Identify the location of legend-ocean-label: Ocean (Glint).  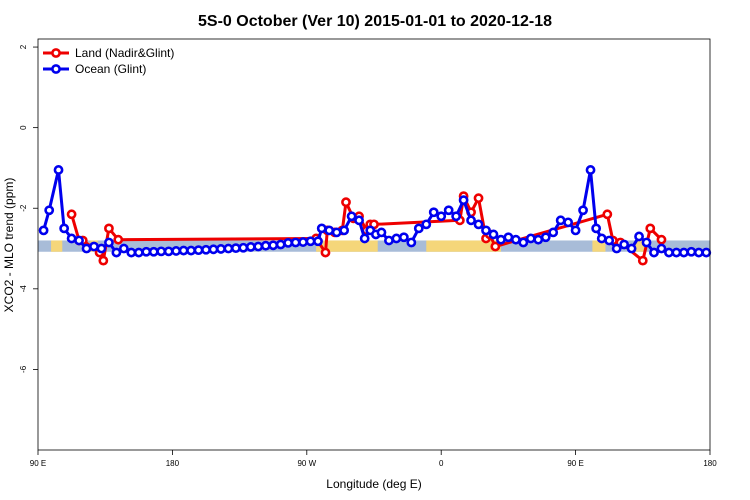
(110, 69).